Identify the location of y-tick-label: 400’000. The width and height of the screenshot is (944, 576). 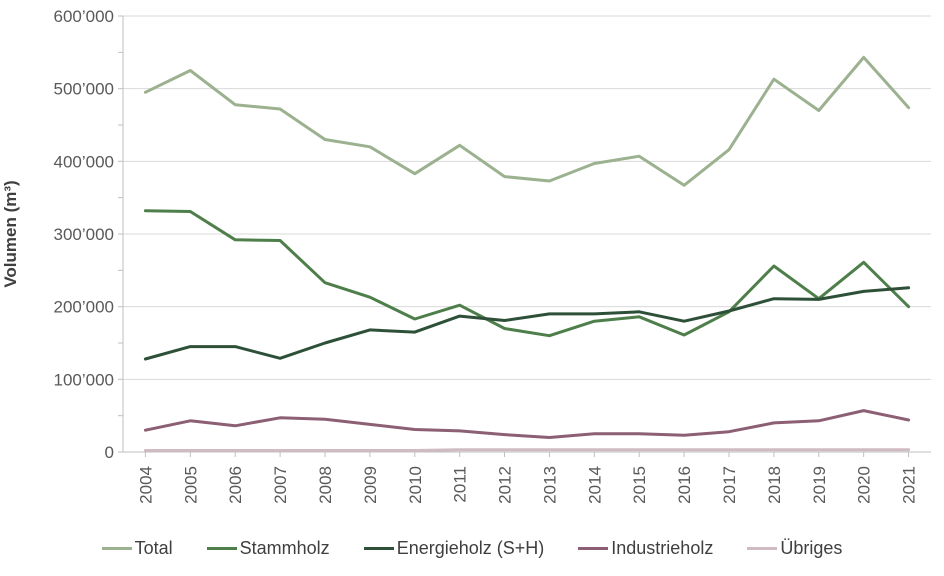
(83, 161).